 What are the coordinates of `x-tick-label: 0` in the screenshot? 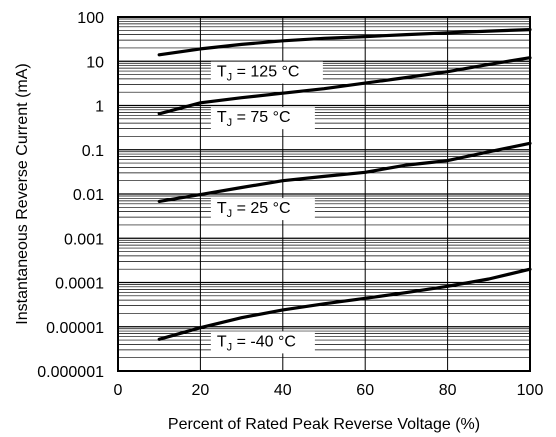 It's located at (118, 390).